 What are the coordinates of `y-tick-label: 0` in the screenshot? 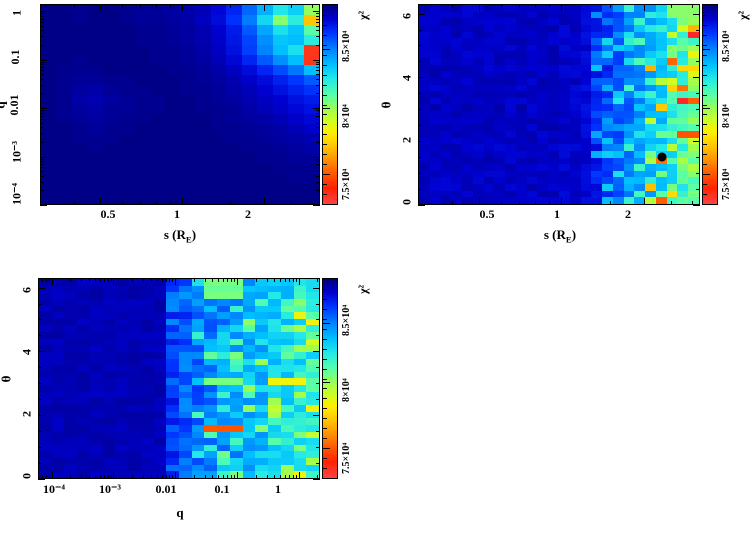 It's located at (26, 476).